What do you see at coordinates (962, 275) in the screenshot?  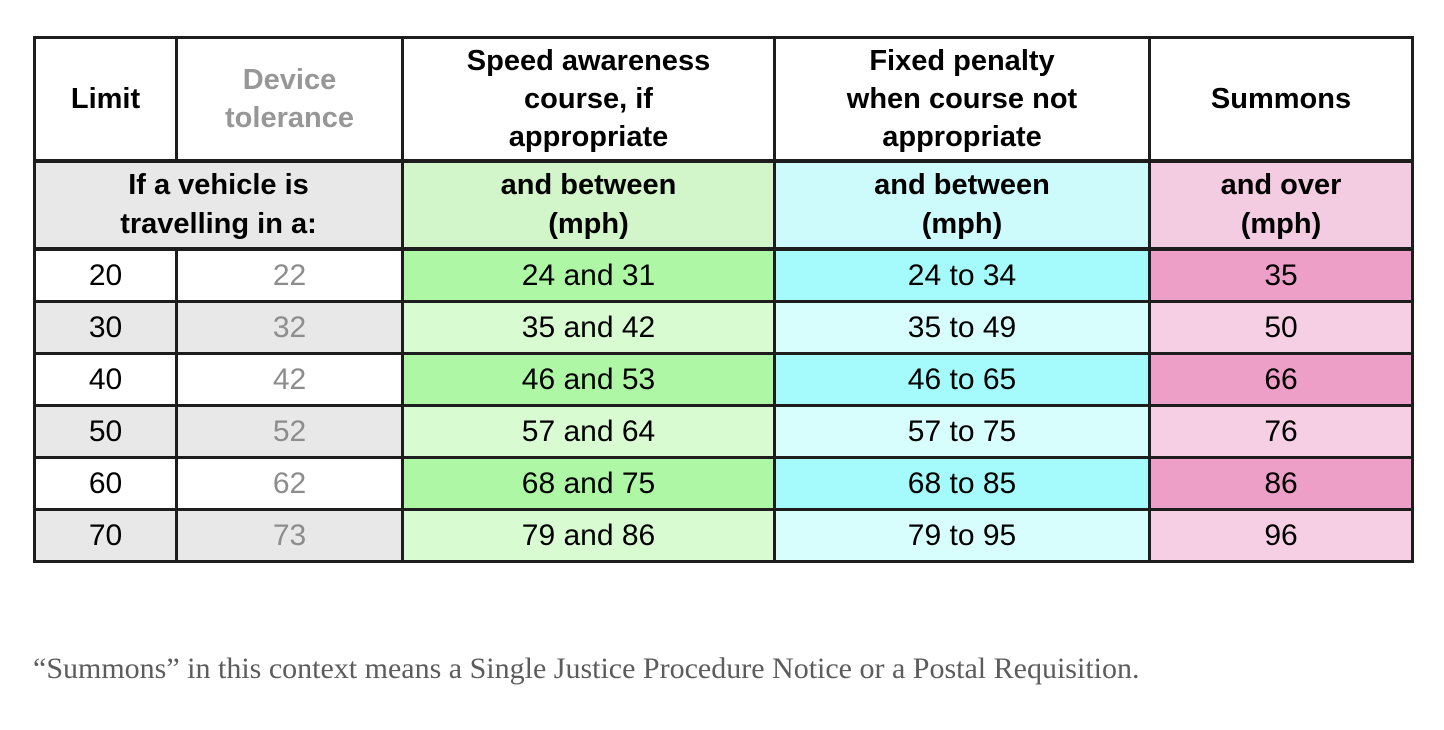 I see `cell-penalty-range: 24 to 34` at bounding box center [962, 275].